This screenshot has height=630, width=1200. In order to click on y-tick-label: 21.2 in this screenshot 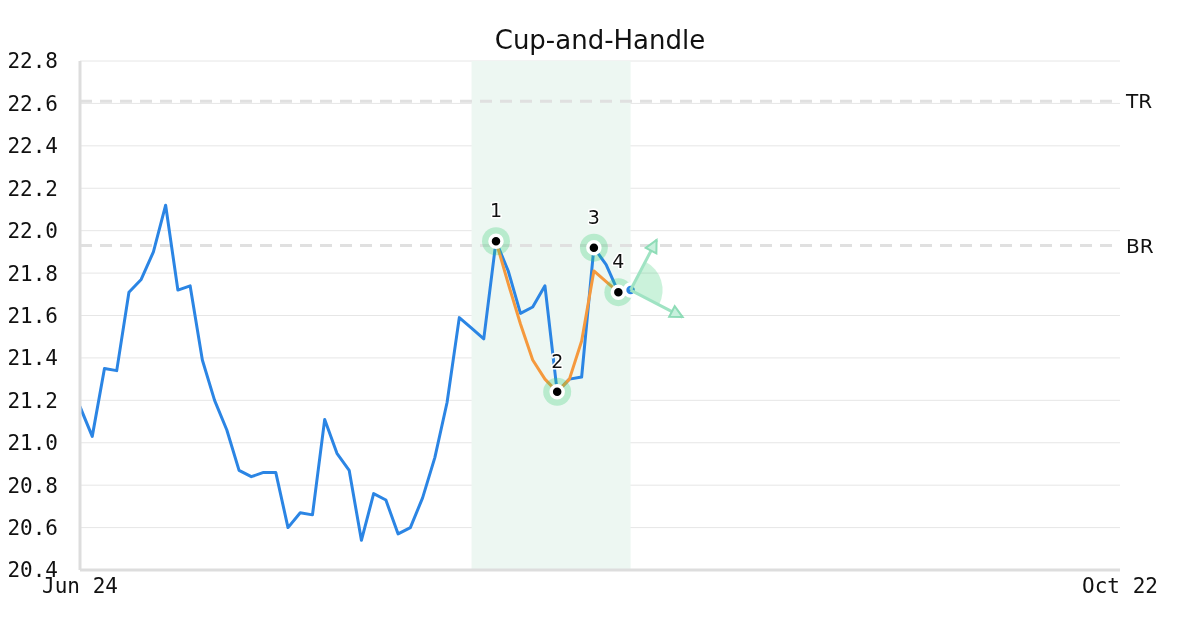, I will do `click(32, 400)`.